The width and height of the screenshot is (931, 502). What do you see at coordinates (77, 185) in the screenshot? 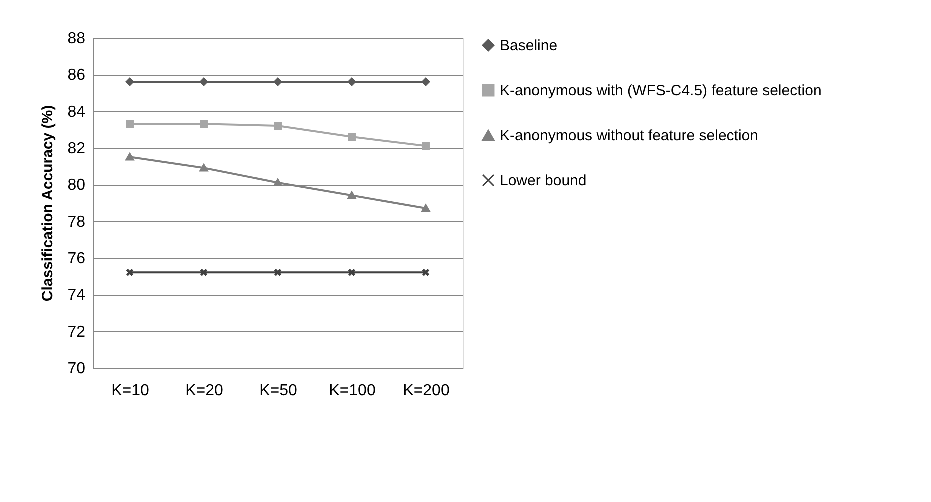
I see `y-tick-label: 80` at bounding box center [77, 185].